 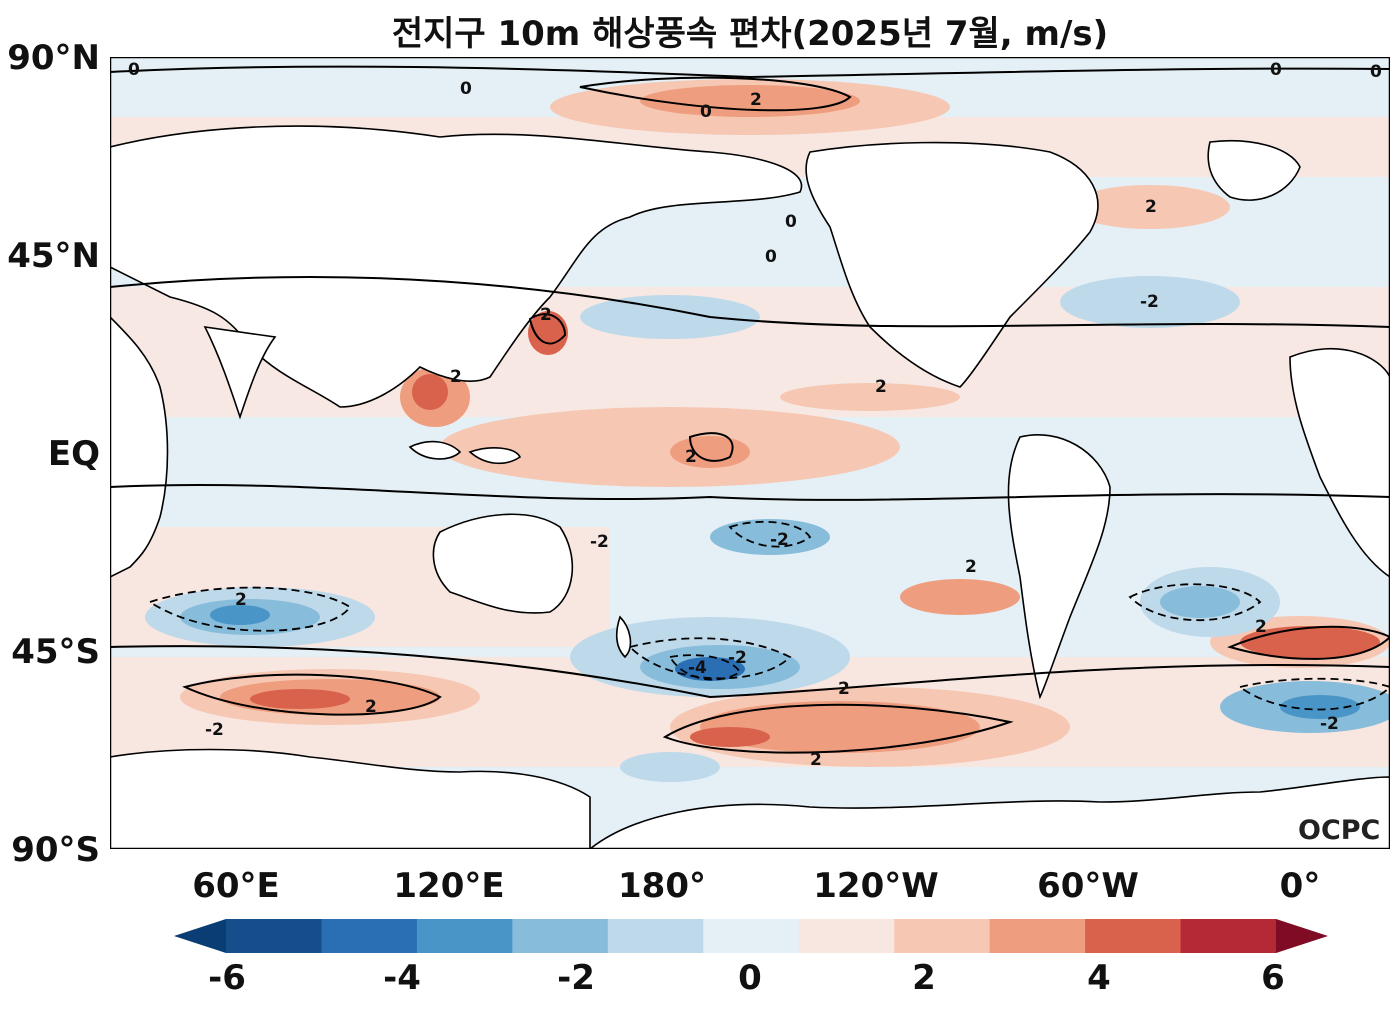 I want to click on colorbar-label: 0, so click(x=750, y=978).